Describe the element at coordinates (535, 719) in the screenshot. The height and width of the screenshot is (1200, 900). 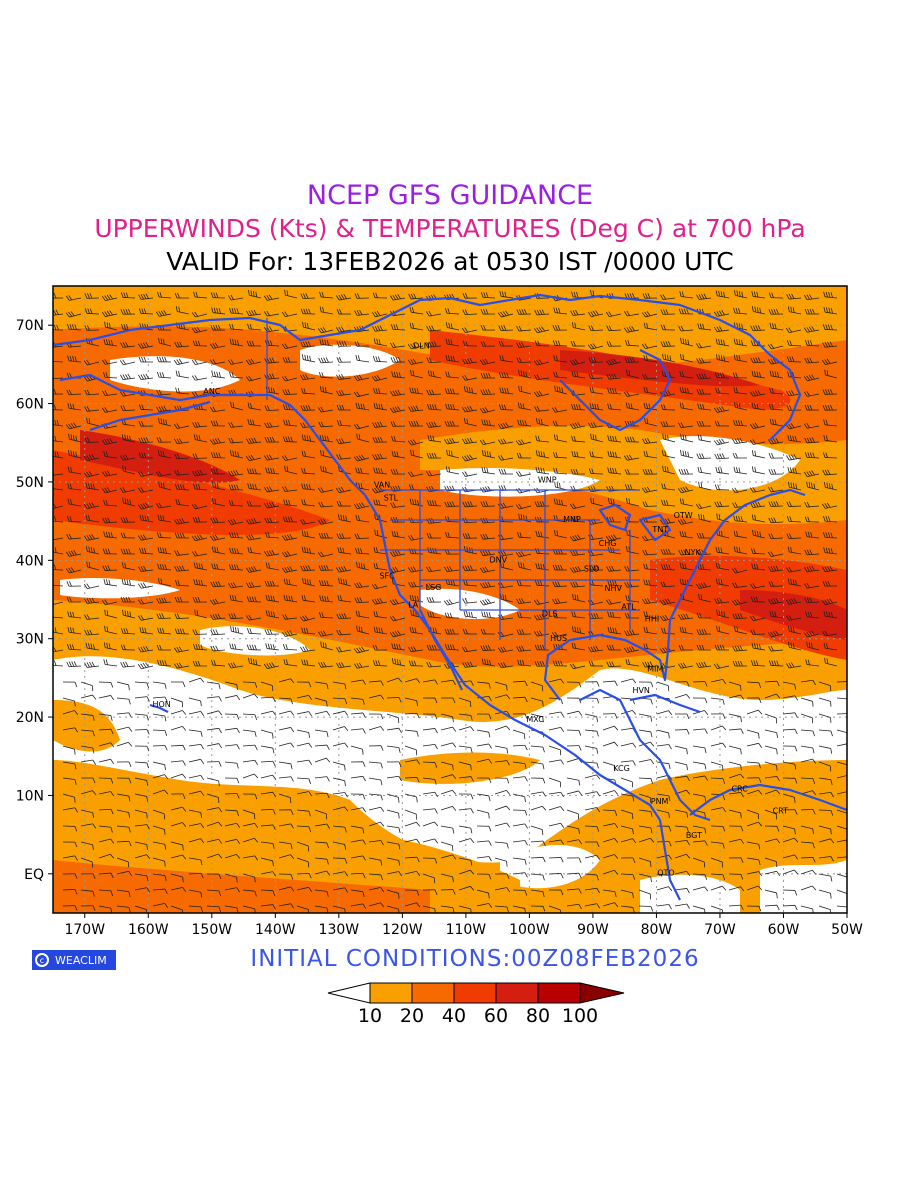
I see `station-mxc: MXC` at that location.